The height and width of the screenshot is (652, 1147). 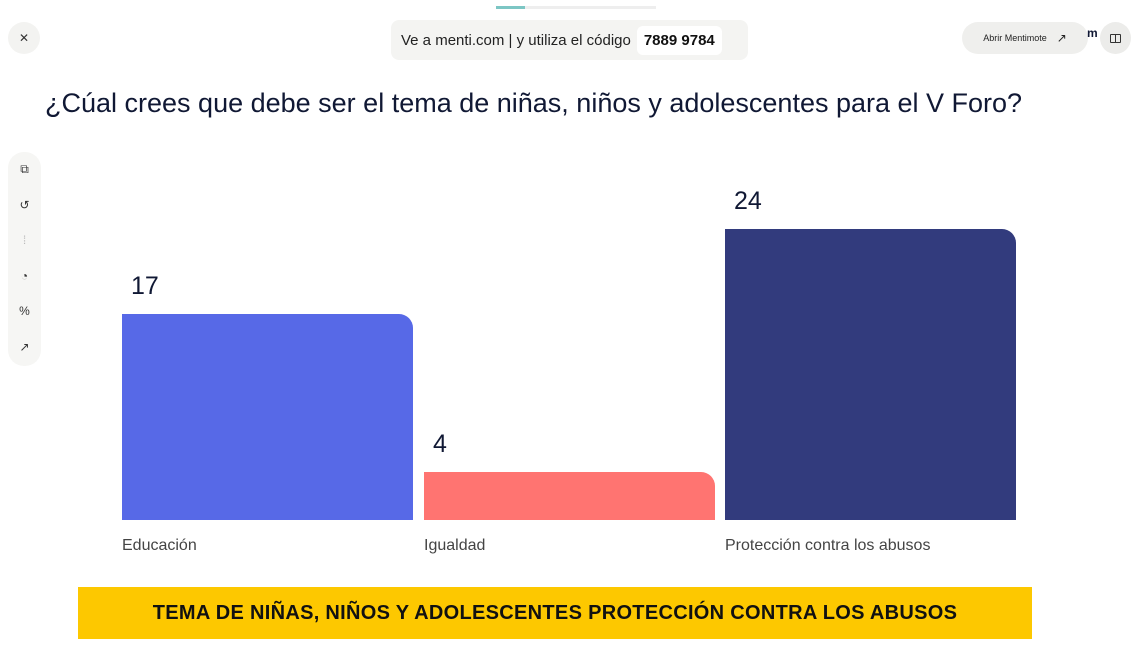 What do you see at coordinates (679, 40) in the screenshot?
I see `join-code: 7889 9784` at bounding box center [679, 40].